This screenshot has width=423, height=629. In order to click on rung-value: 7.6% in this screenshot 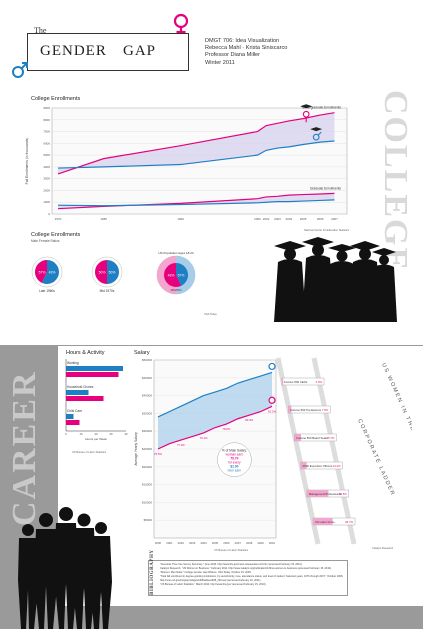, I will do `click(325, 410)`.